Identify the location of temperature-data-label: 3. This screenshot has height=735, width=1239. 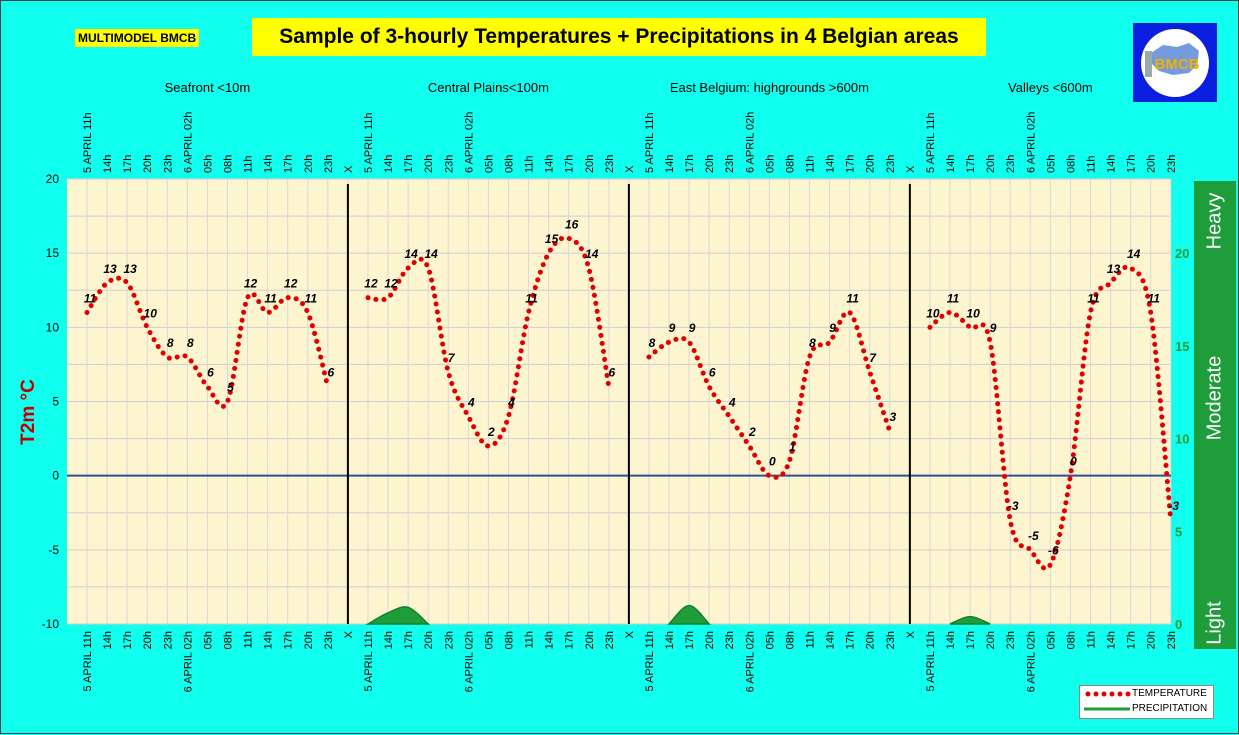
(892, 417).